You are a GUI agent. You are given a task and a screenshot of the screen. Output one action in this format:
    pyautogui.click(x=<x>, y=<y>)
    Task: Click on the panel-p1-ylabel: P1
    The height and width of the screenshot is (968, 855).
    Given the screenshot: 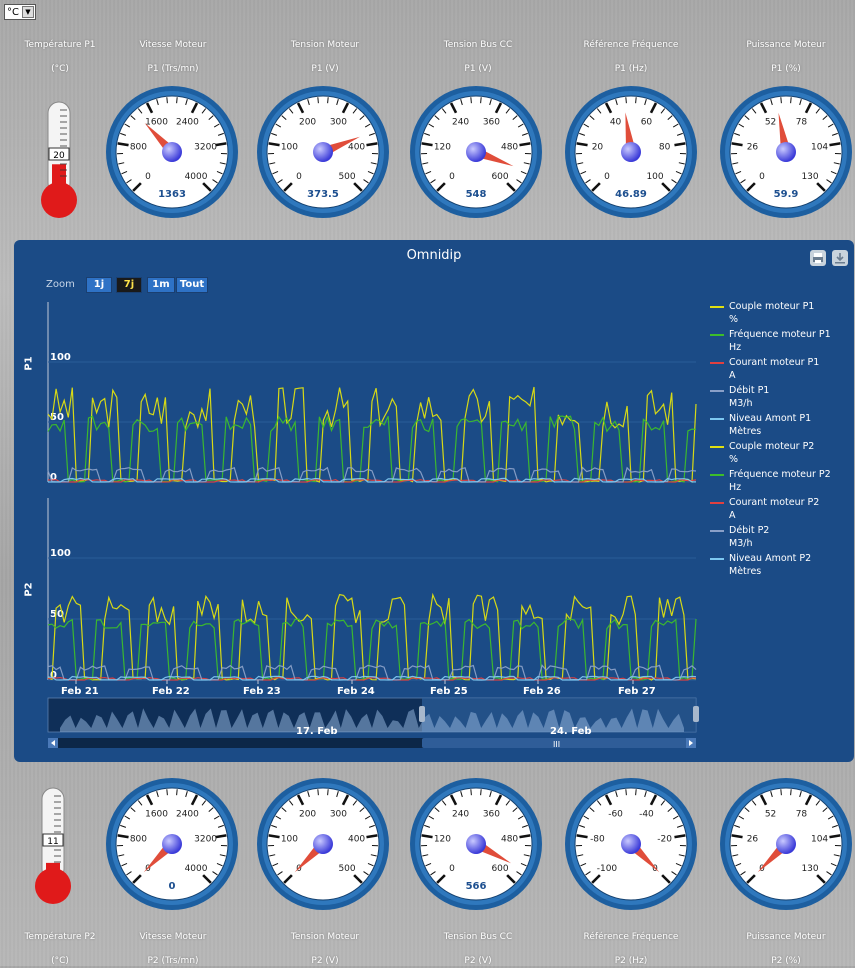 What is the action you would take?
    pyautogui.click(x=29, y=363)
    